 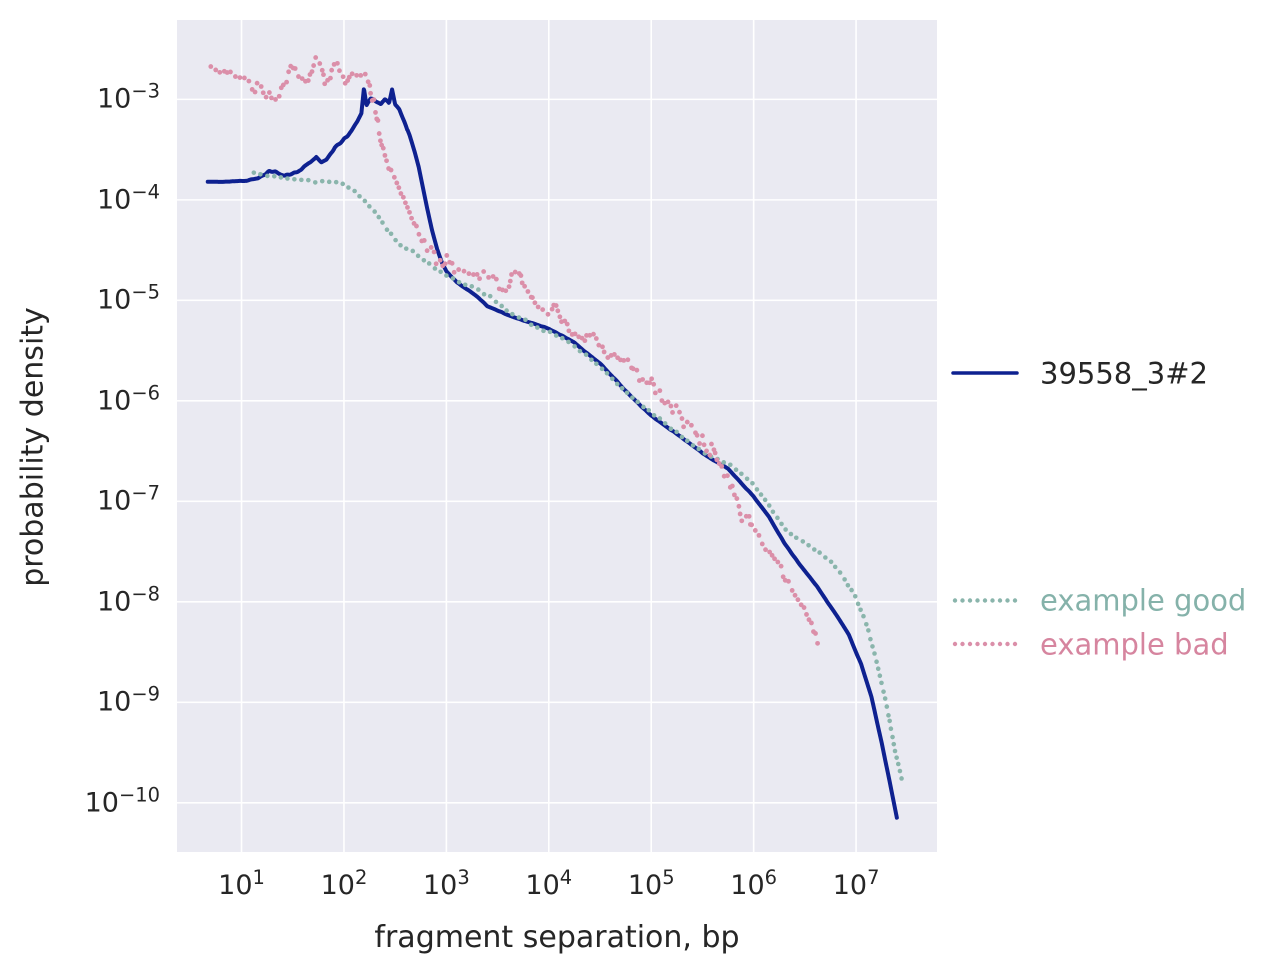 I want to click on y-tick-label: 10⁻⁶, so click(x=128, y=399).